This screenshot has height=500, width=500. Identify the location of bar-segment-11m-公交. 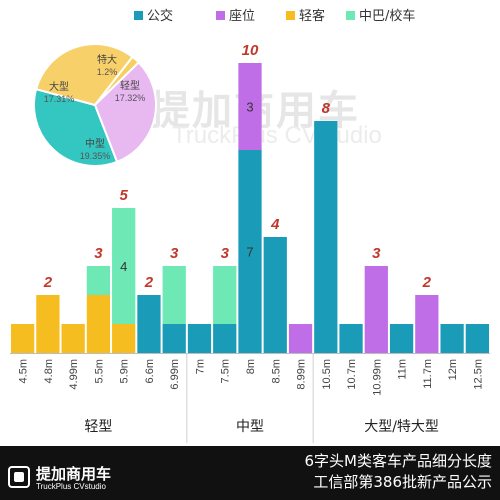
(401, 338).